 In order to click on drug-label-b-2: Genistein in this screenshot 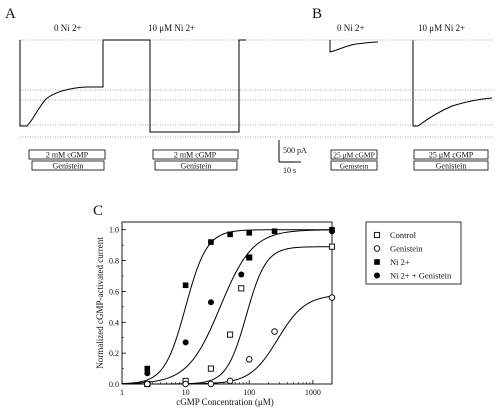, I will do `click(451, 166)`.